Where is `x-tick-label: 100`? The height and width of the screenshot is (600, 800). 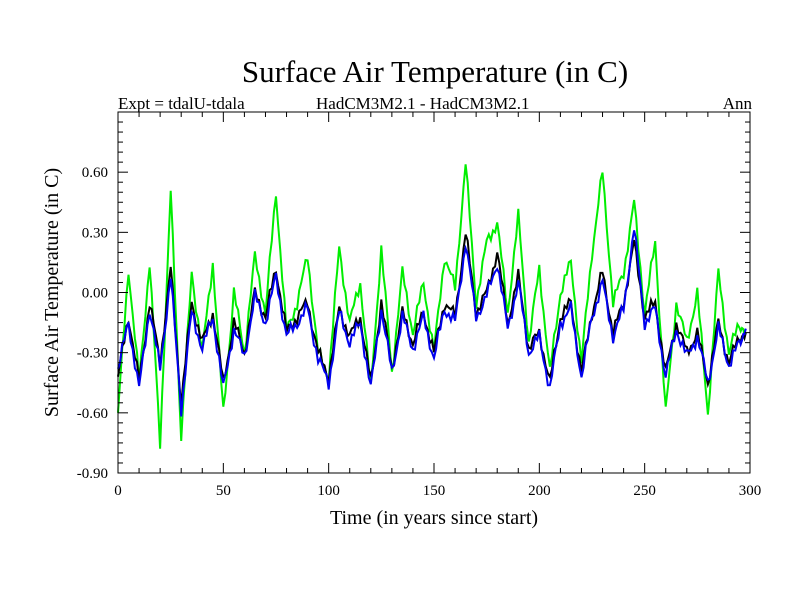 x-tick-label: 100 is located at coordinates (328, 491).